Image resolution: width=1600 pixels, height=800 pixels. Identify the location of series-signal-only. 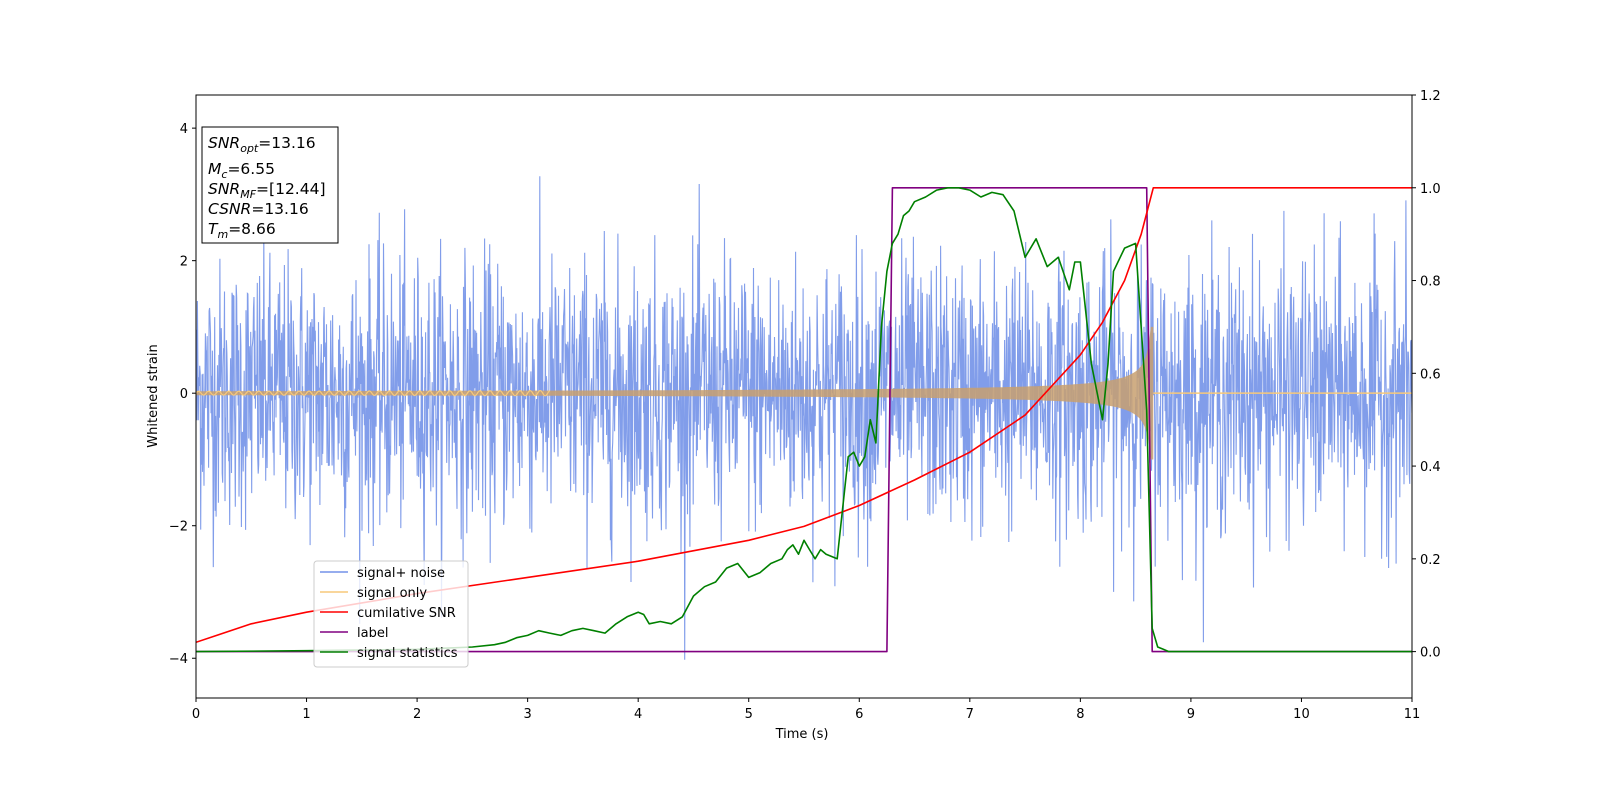
(373, 393).